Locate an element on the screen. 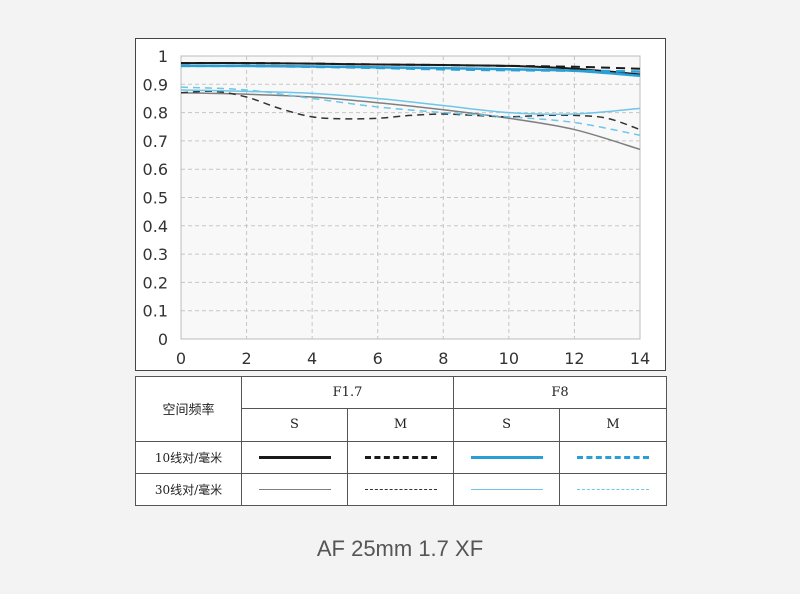  legend-line-f8-10-s is located at coordinates (506, 457).